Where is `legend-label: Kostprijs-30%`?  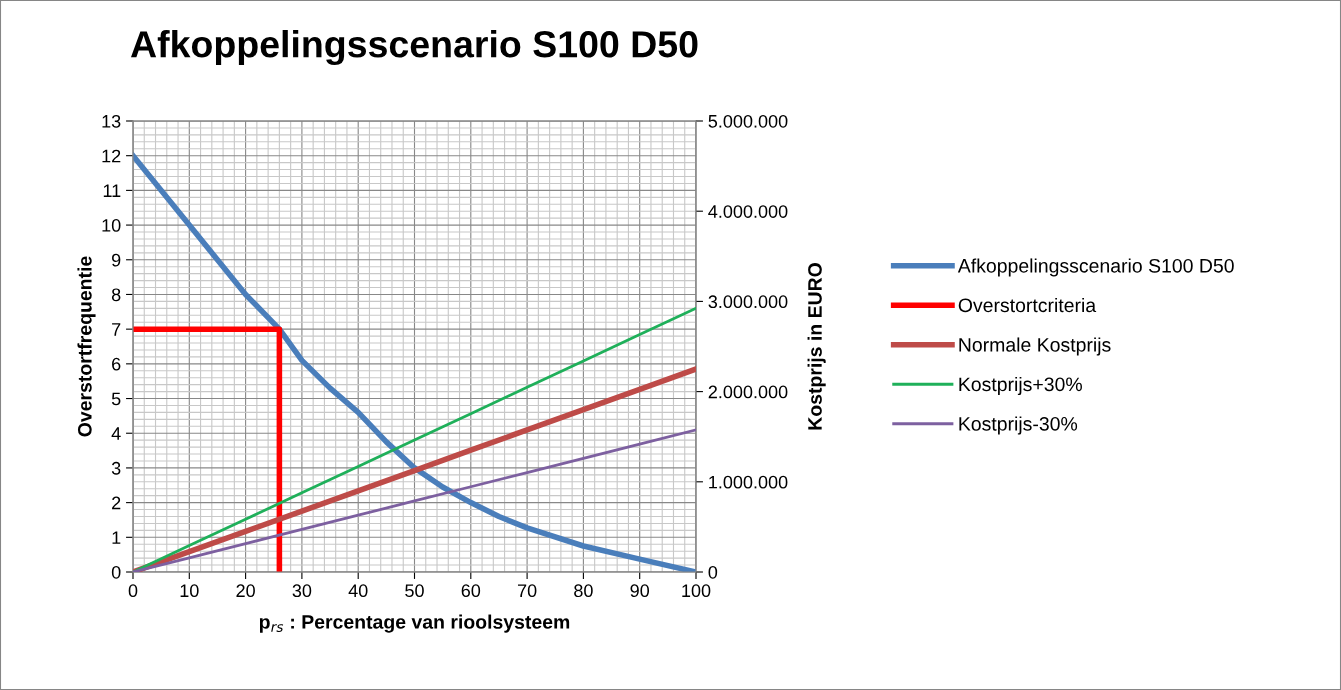 legend-label: Kostprijs-30% is located at coordinates (1018, 425).